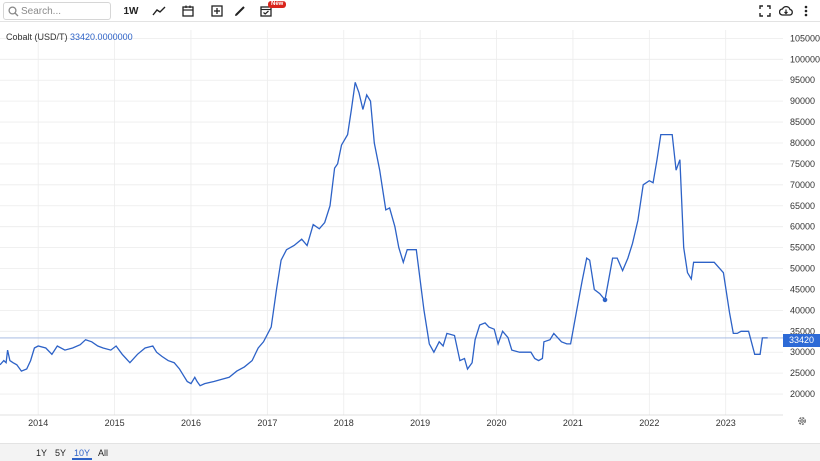  What do you see at coordinates (38, 423) in the screenshot?
I see `x-tick-label: 2014` at bounding box center [38, 423].